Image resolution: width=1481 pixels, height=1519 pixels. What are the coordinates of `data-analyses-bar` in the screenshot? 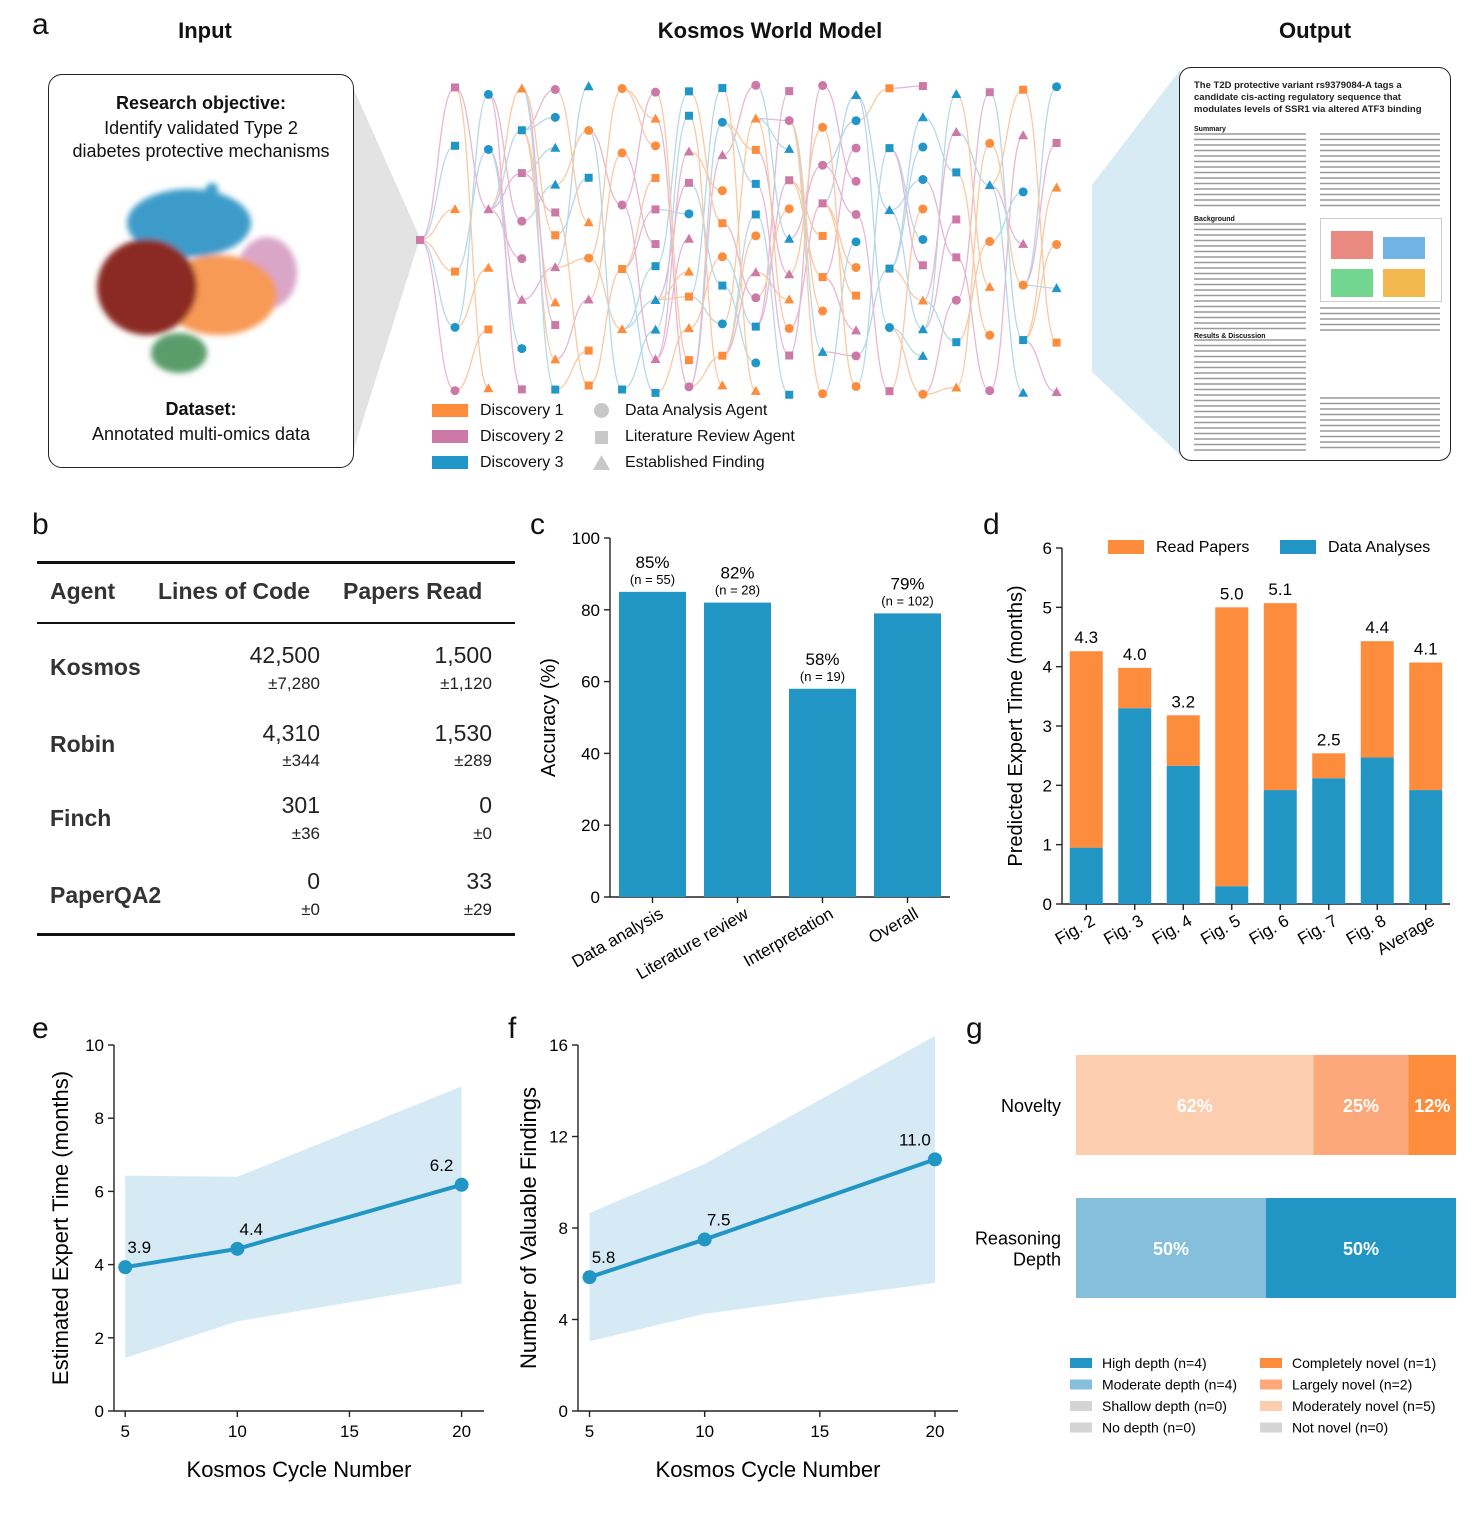 It's located at (1183, 834).